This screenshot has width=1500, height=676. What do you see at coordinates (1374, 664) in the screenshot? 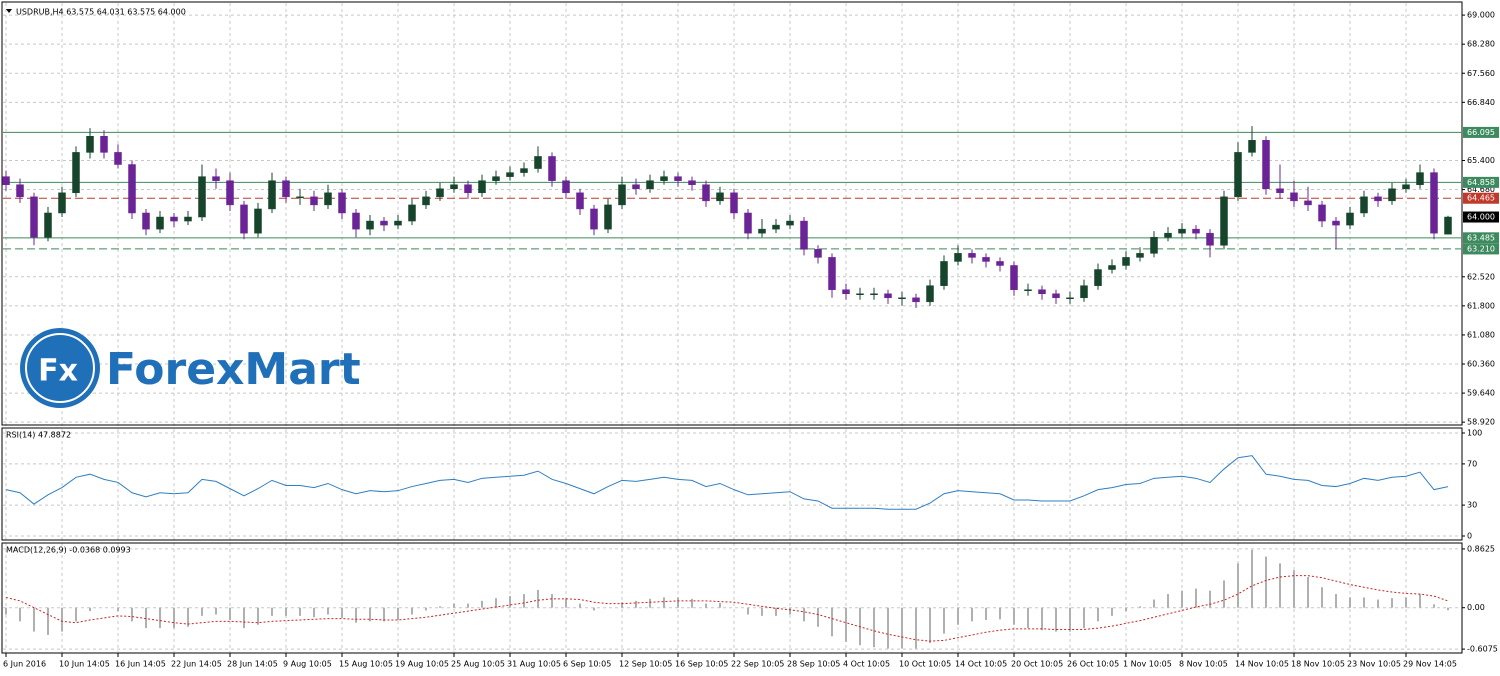
I see `x-tick-label: 23 Nov 10:05` at bounding box center [1374, 664].